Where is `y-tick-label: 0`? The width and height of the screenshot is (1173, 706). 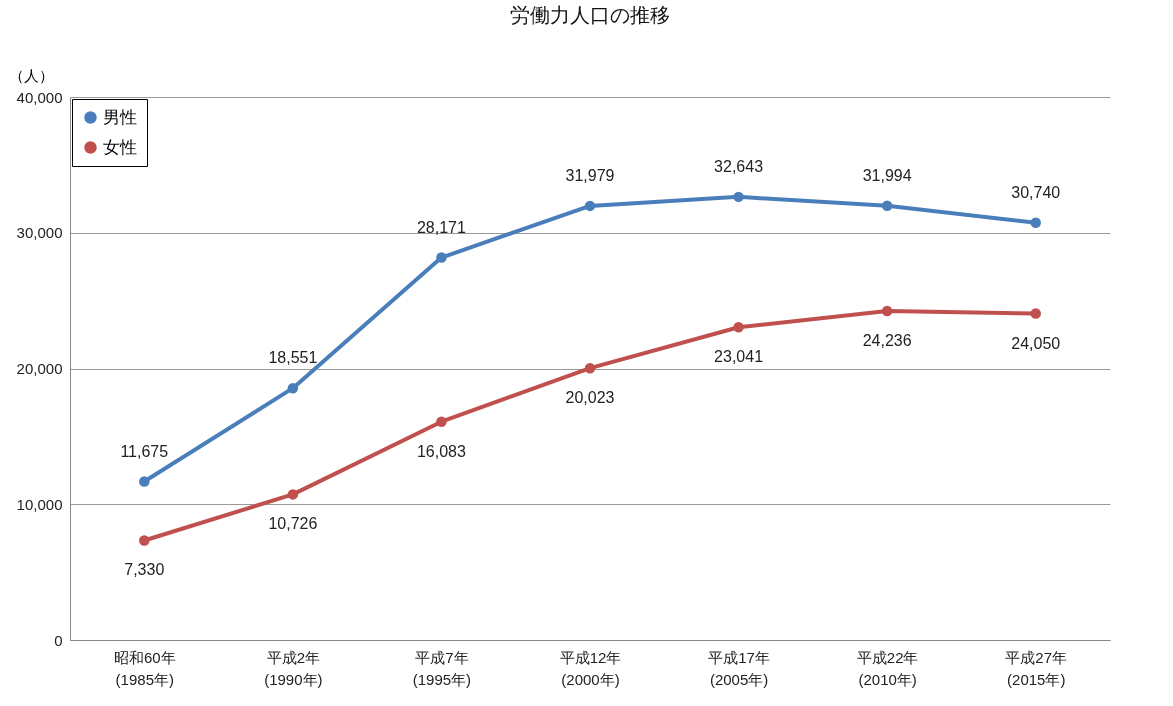
y-tick-label: 0 is located at coordinates (58, 640).